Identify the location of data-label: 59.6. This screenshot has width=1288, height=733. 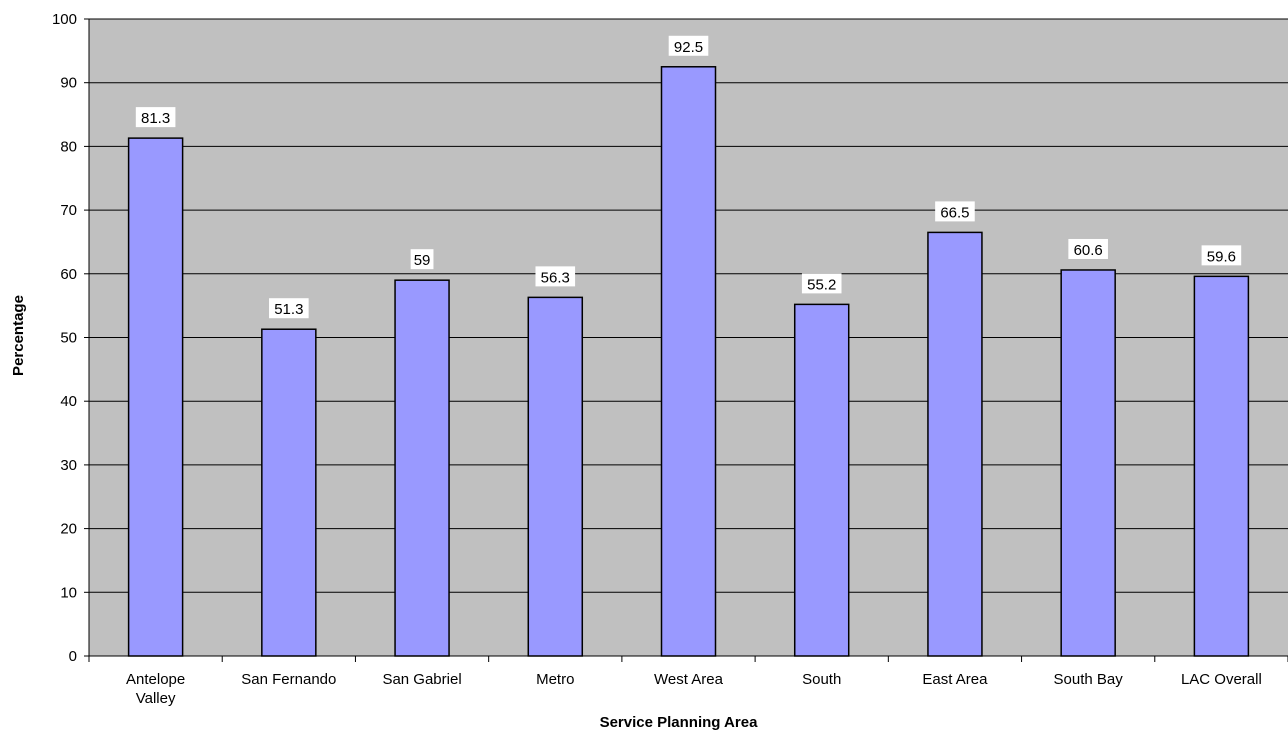
(1221, 256).